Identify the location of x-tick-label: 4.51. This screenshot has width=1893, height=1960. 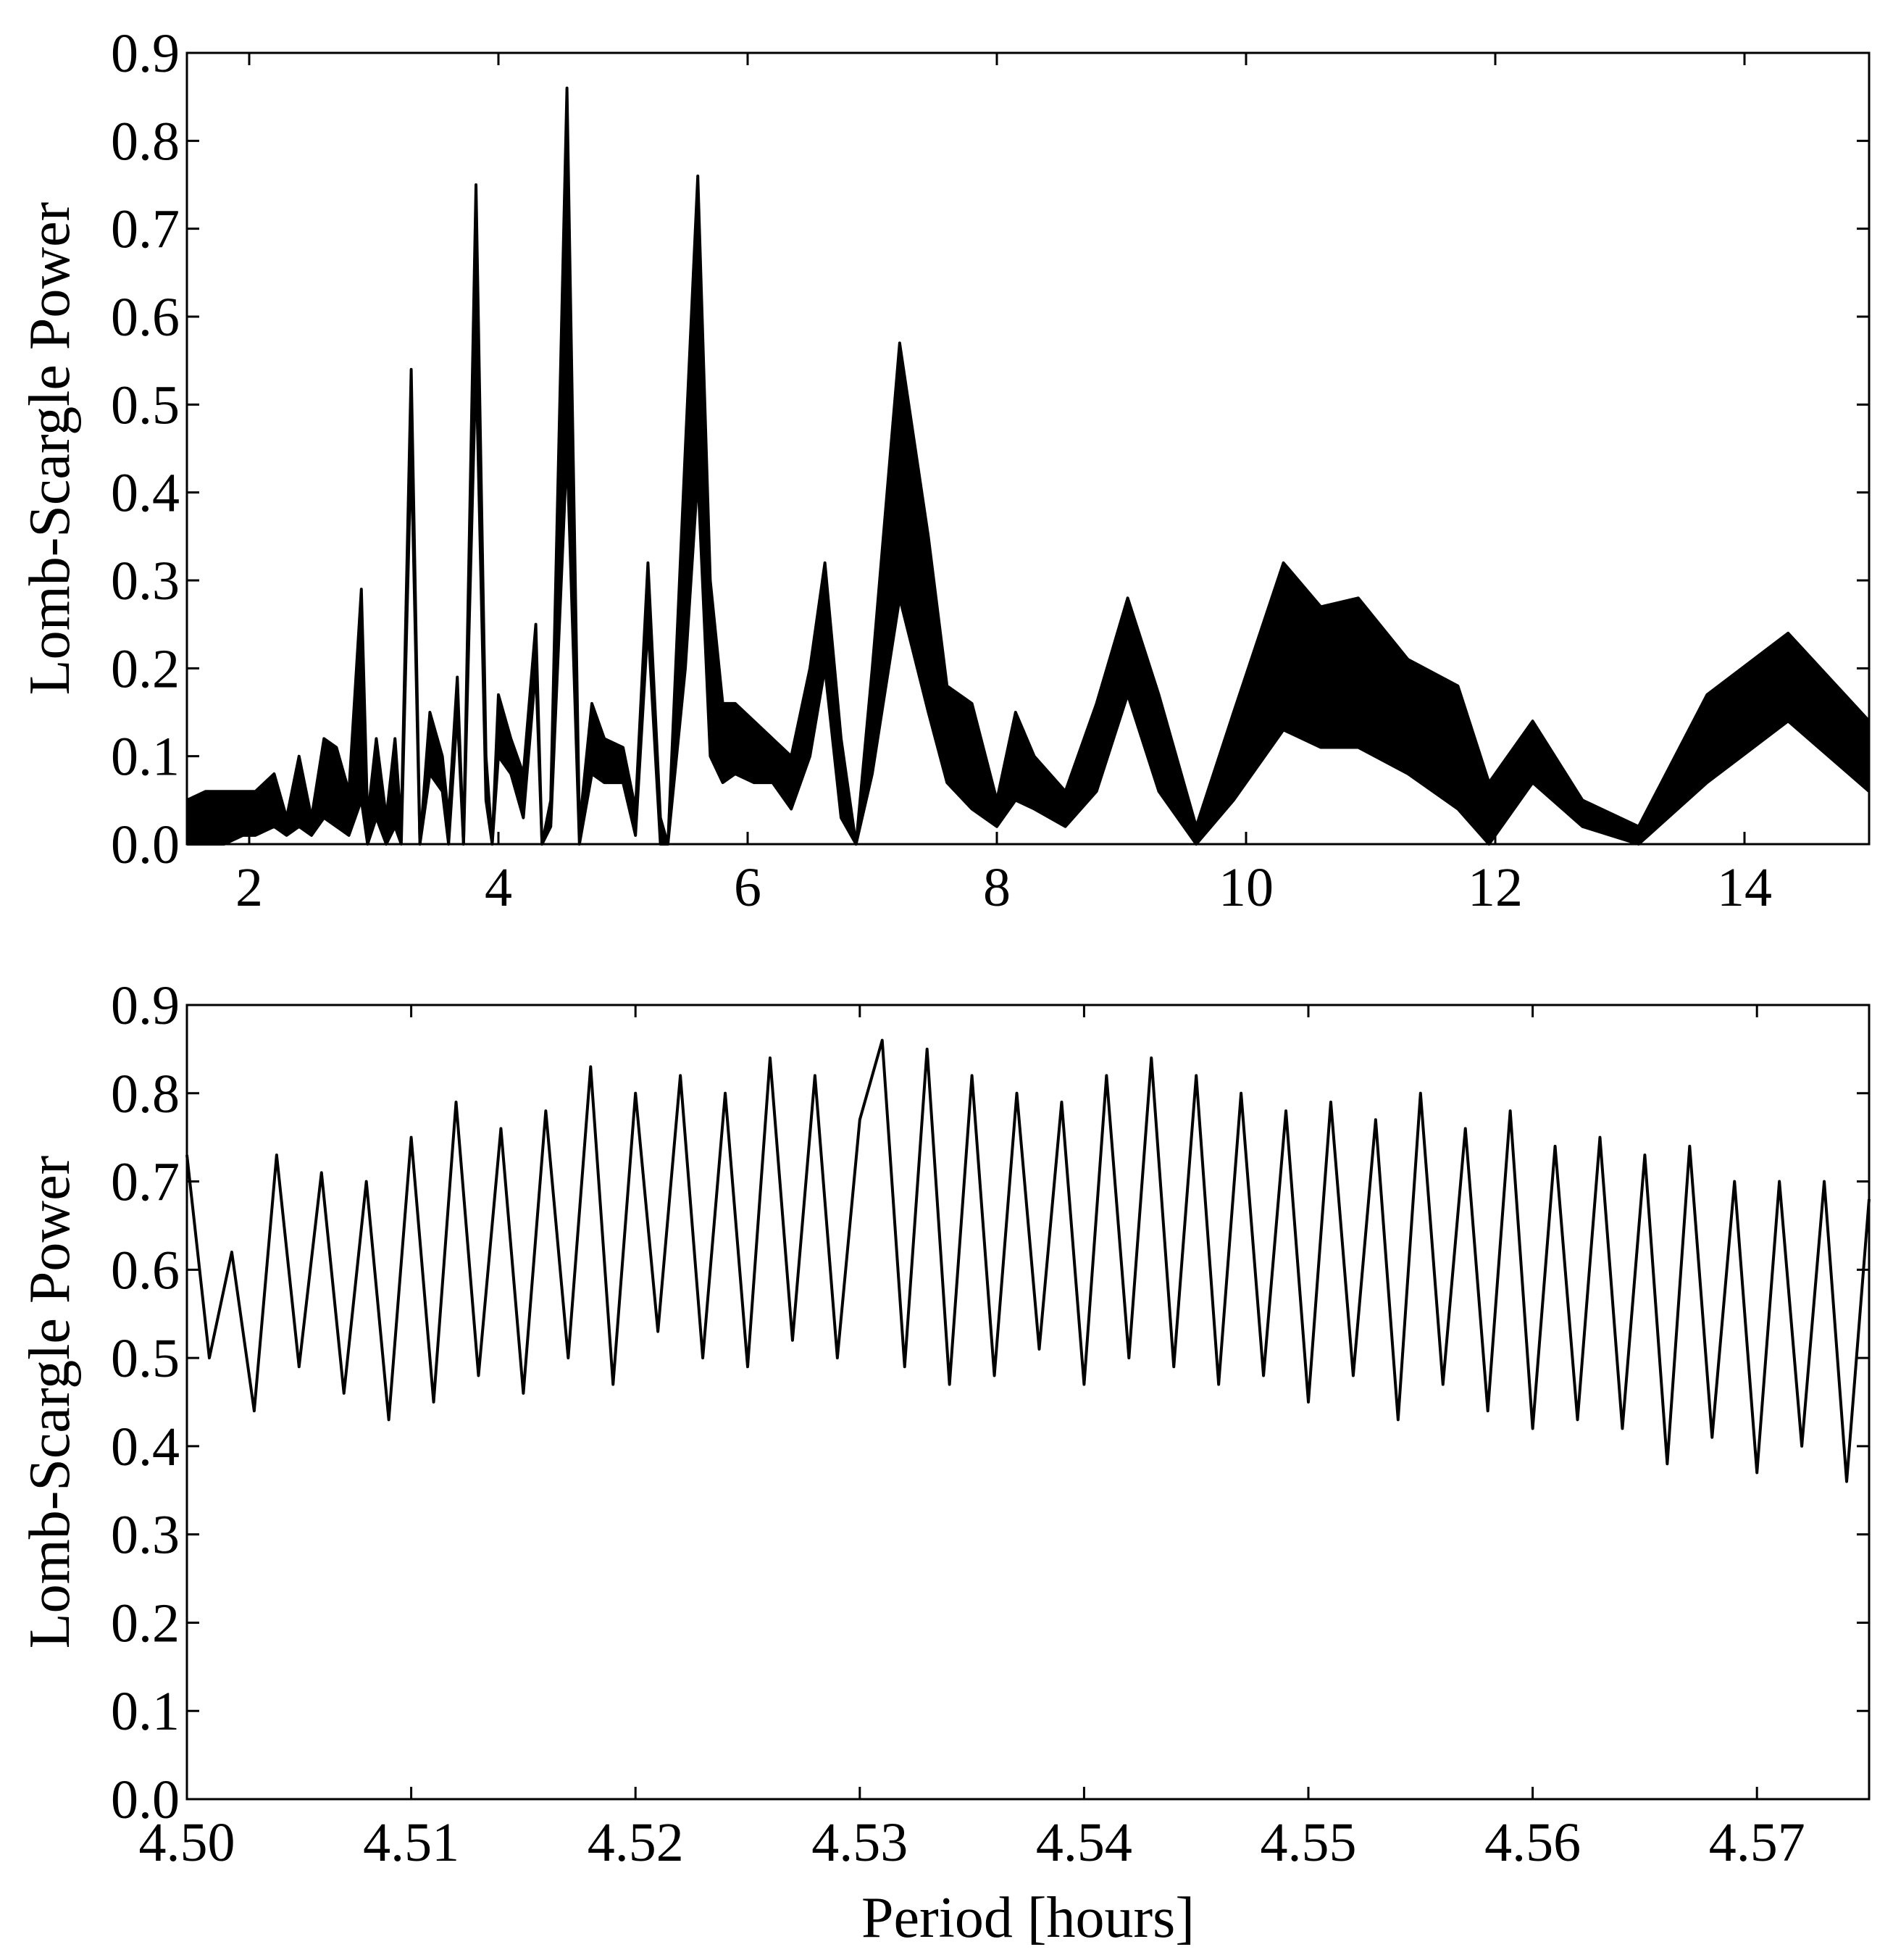
(411, 1842).